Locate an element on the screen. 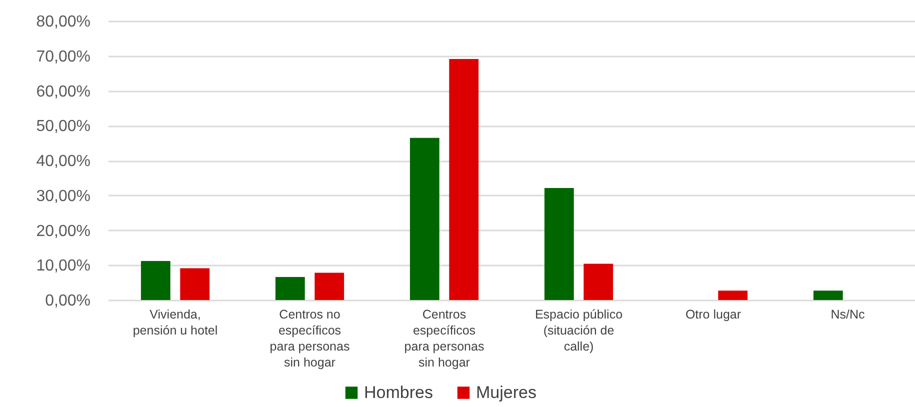 Image resolution: width=915 pixels, height=407 pixels. y-tick-label: 70,00% is located at coordinates (63, 57).